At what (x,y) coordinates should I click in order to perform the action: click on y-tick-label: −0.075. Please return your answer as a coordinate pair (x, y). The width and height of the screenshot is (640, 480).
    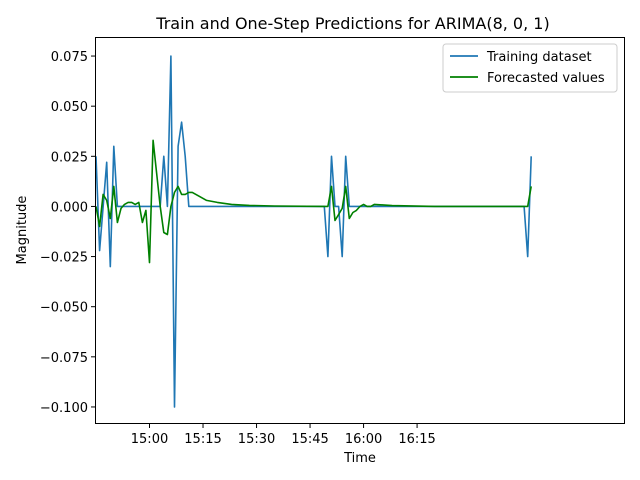
    Looking at the image, I should click on (64, 358).